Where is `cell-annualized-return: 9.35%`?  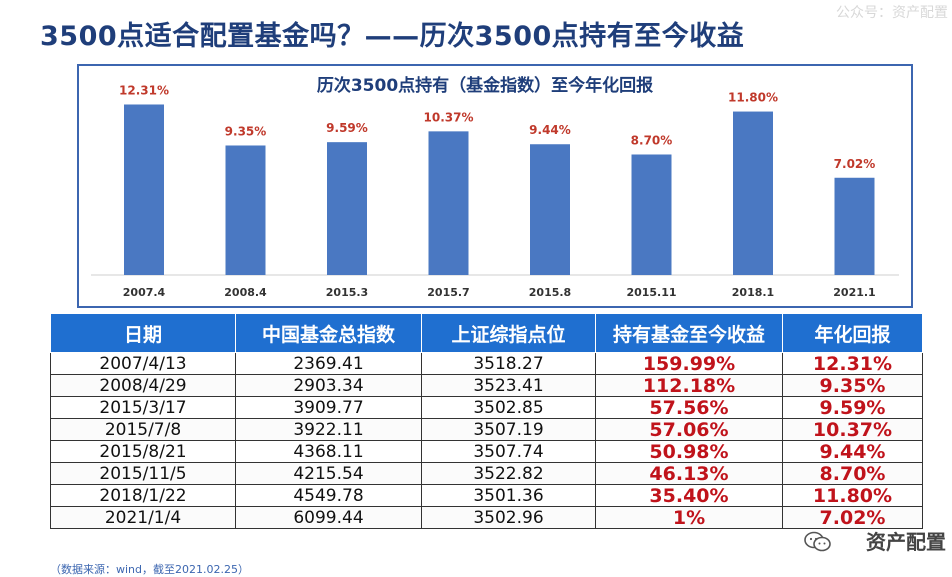 cell-annualized-return: 9.35% is located at coordinates (852, 385).